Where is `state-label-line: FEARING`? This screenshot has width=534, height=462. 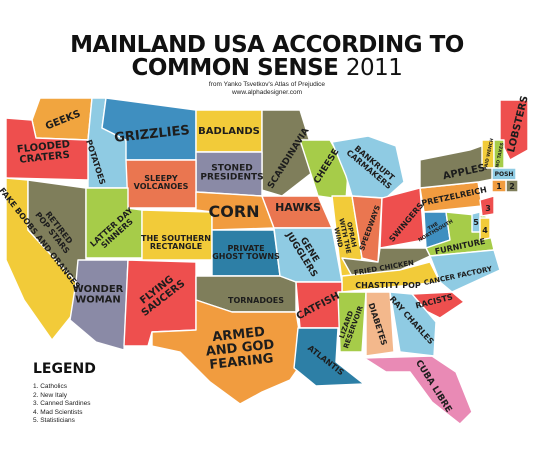
state-label-line: FEARING is located at coordinates (241, 362).